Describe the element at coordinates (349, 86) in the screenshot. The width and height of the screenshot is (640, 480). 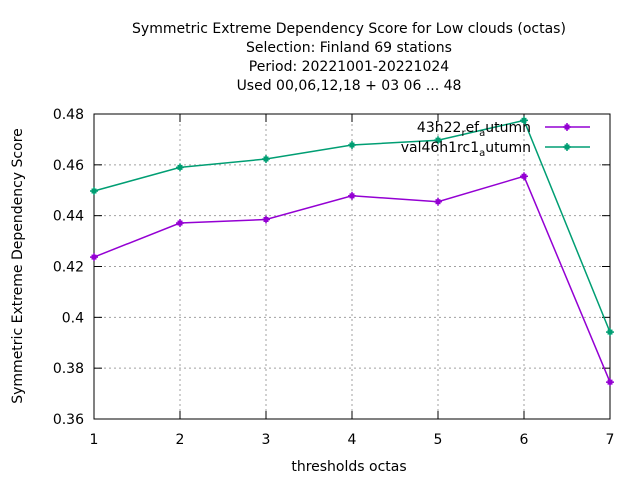
I see `title-line: Used 00,06,12,18 + 03 06 ... 48` at that location.